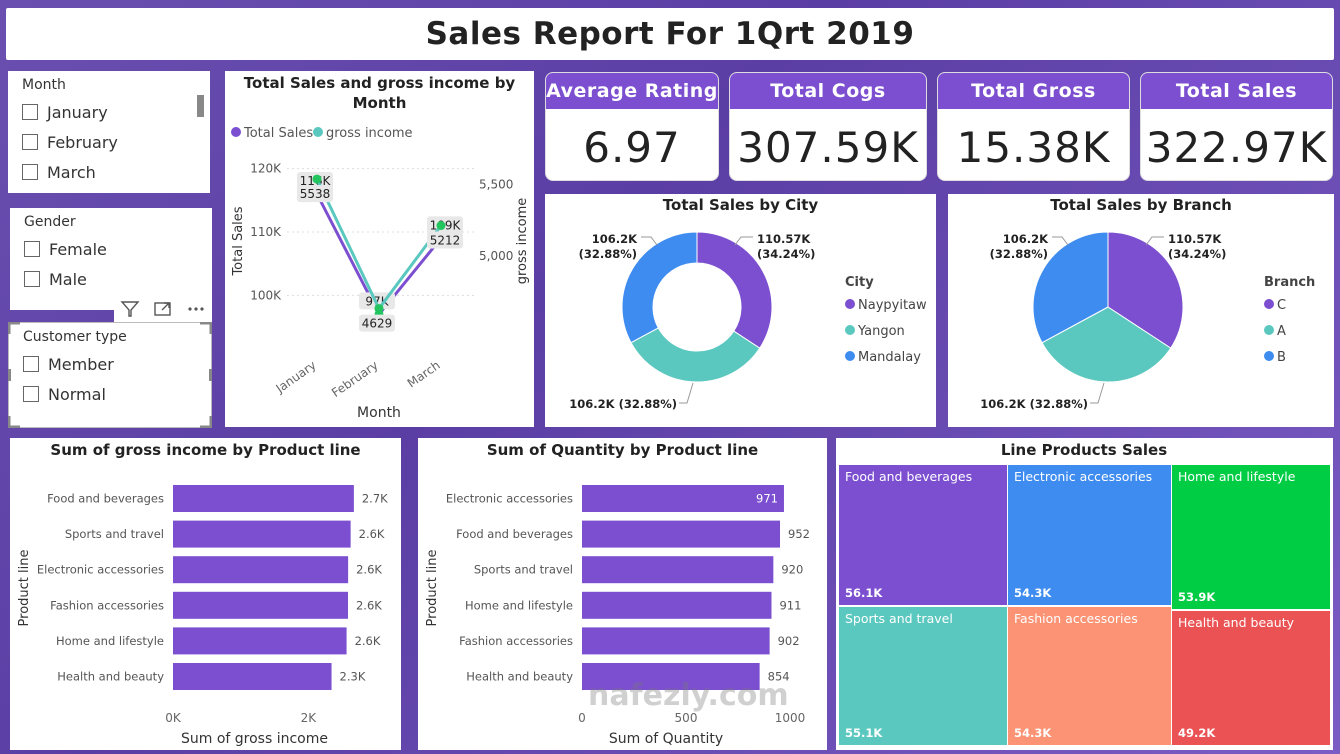 This screenshot has width=1340, height=754. I want to click on month-option-february: February, so click(109, 142).